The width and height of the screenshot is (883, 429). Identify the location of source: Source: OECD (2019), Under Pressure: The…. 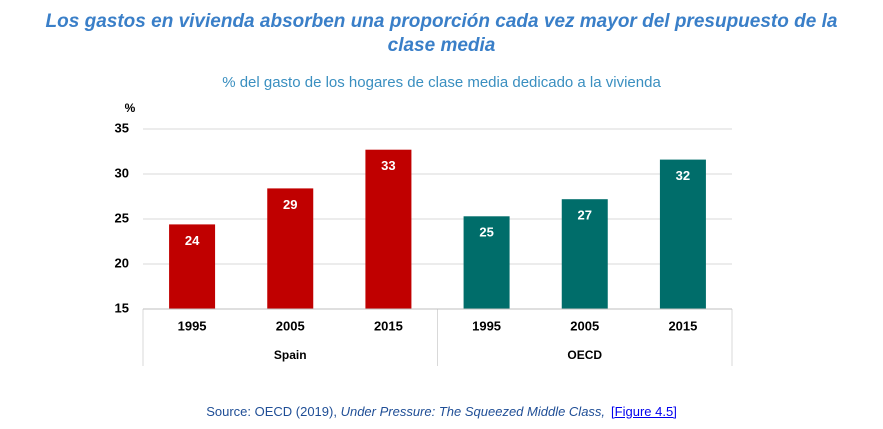
(441, 411).